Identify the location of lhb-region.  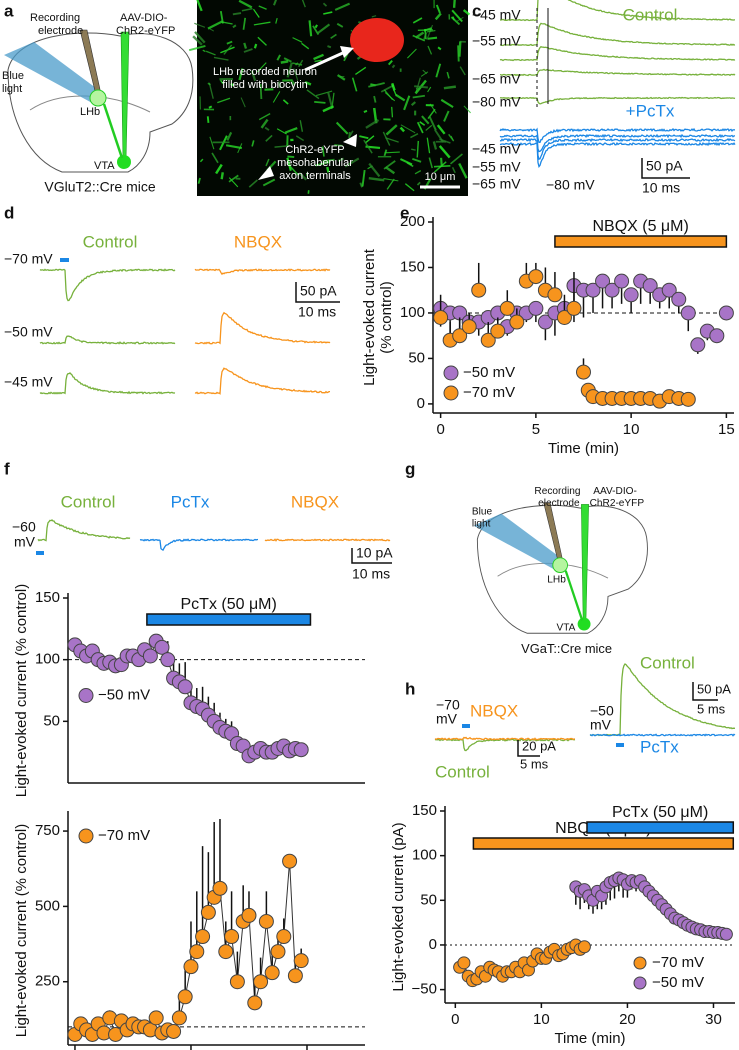
(98, 98).